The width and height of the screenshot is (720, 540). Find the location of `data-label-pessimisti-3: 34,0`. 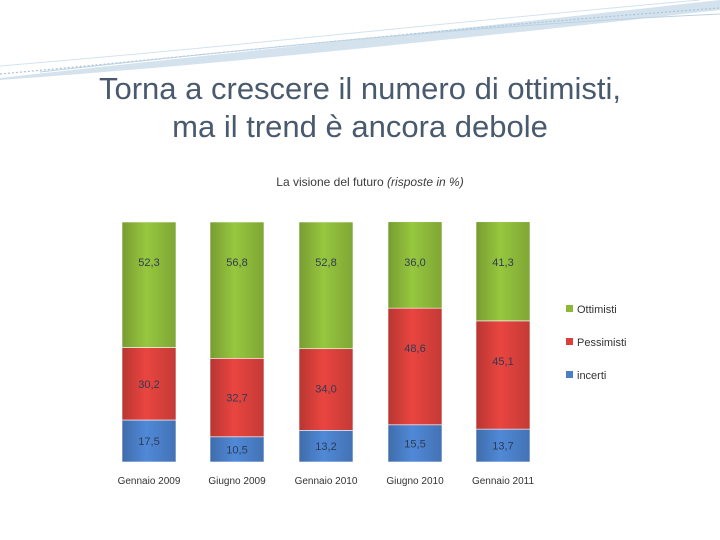

data-label-pessimisti-3: 34,0 is located at coordinates (325, 390).